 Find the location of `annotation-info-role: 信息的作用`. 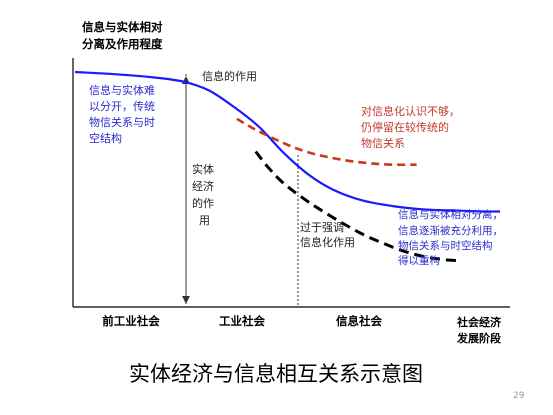

annotation-info-role: 信息的作用 is located at coordinates (229, 76).